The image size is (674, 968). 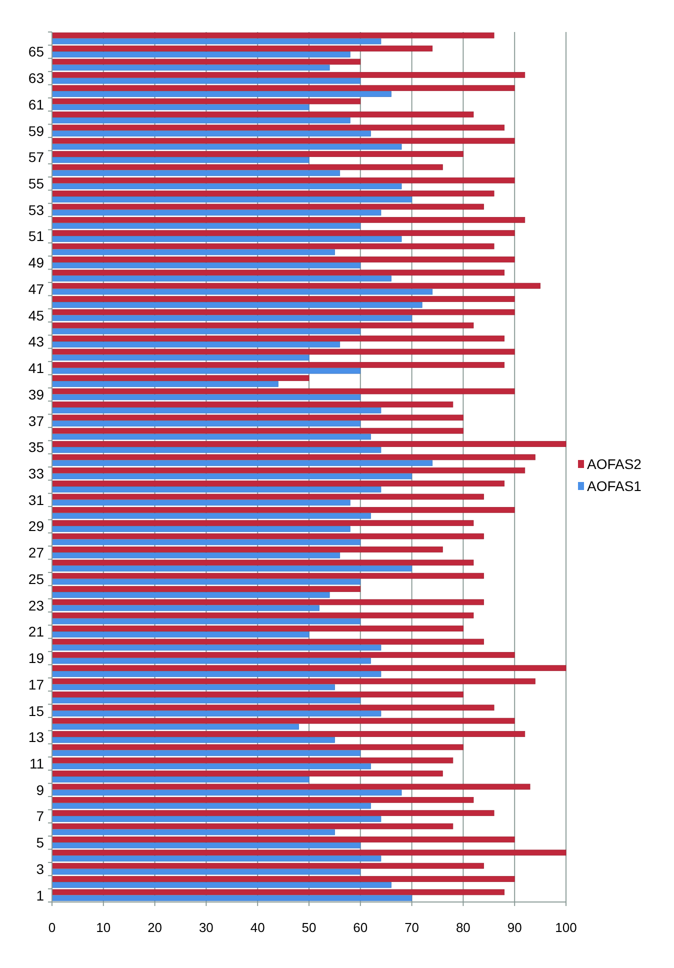 What do you see at coordinates (614, 486) in the screenshot?
I see `legend-label: AOFAS1` at bounding box center [614, 486].